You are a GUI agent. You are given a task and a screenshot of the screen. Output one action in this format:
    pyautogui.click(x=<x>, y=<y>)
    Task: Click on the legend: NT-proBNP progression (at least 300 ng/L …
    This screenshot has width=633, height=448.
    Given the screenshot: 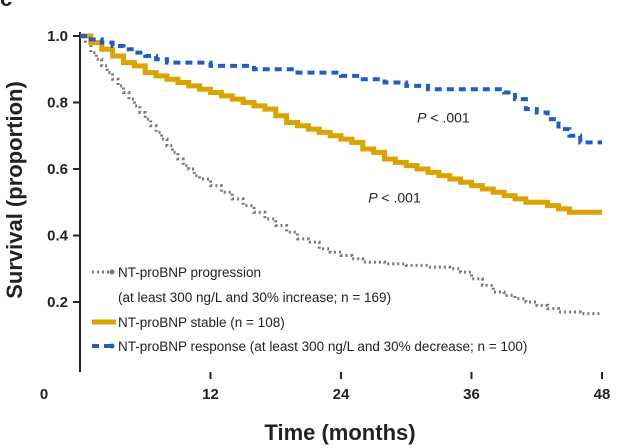 What is the action you would take?
    pyautogui.click(x=309, y=309)
    